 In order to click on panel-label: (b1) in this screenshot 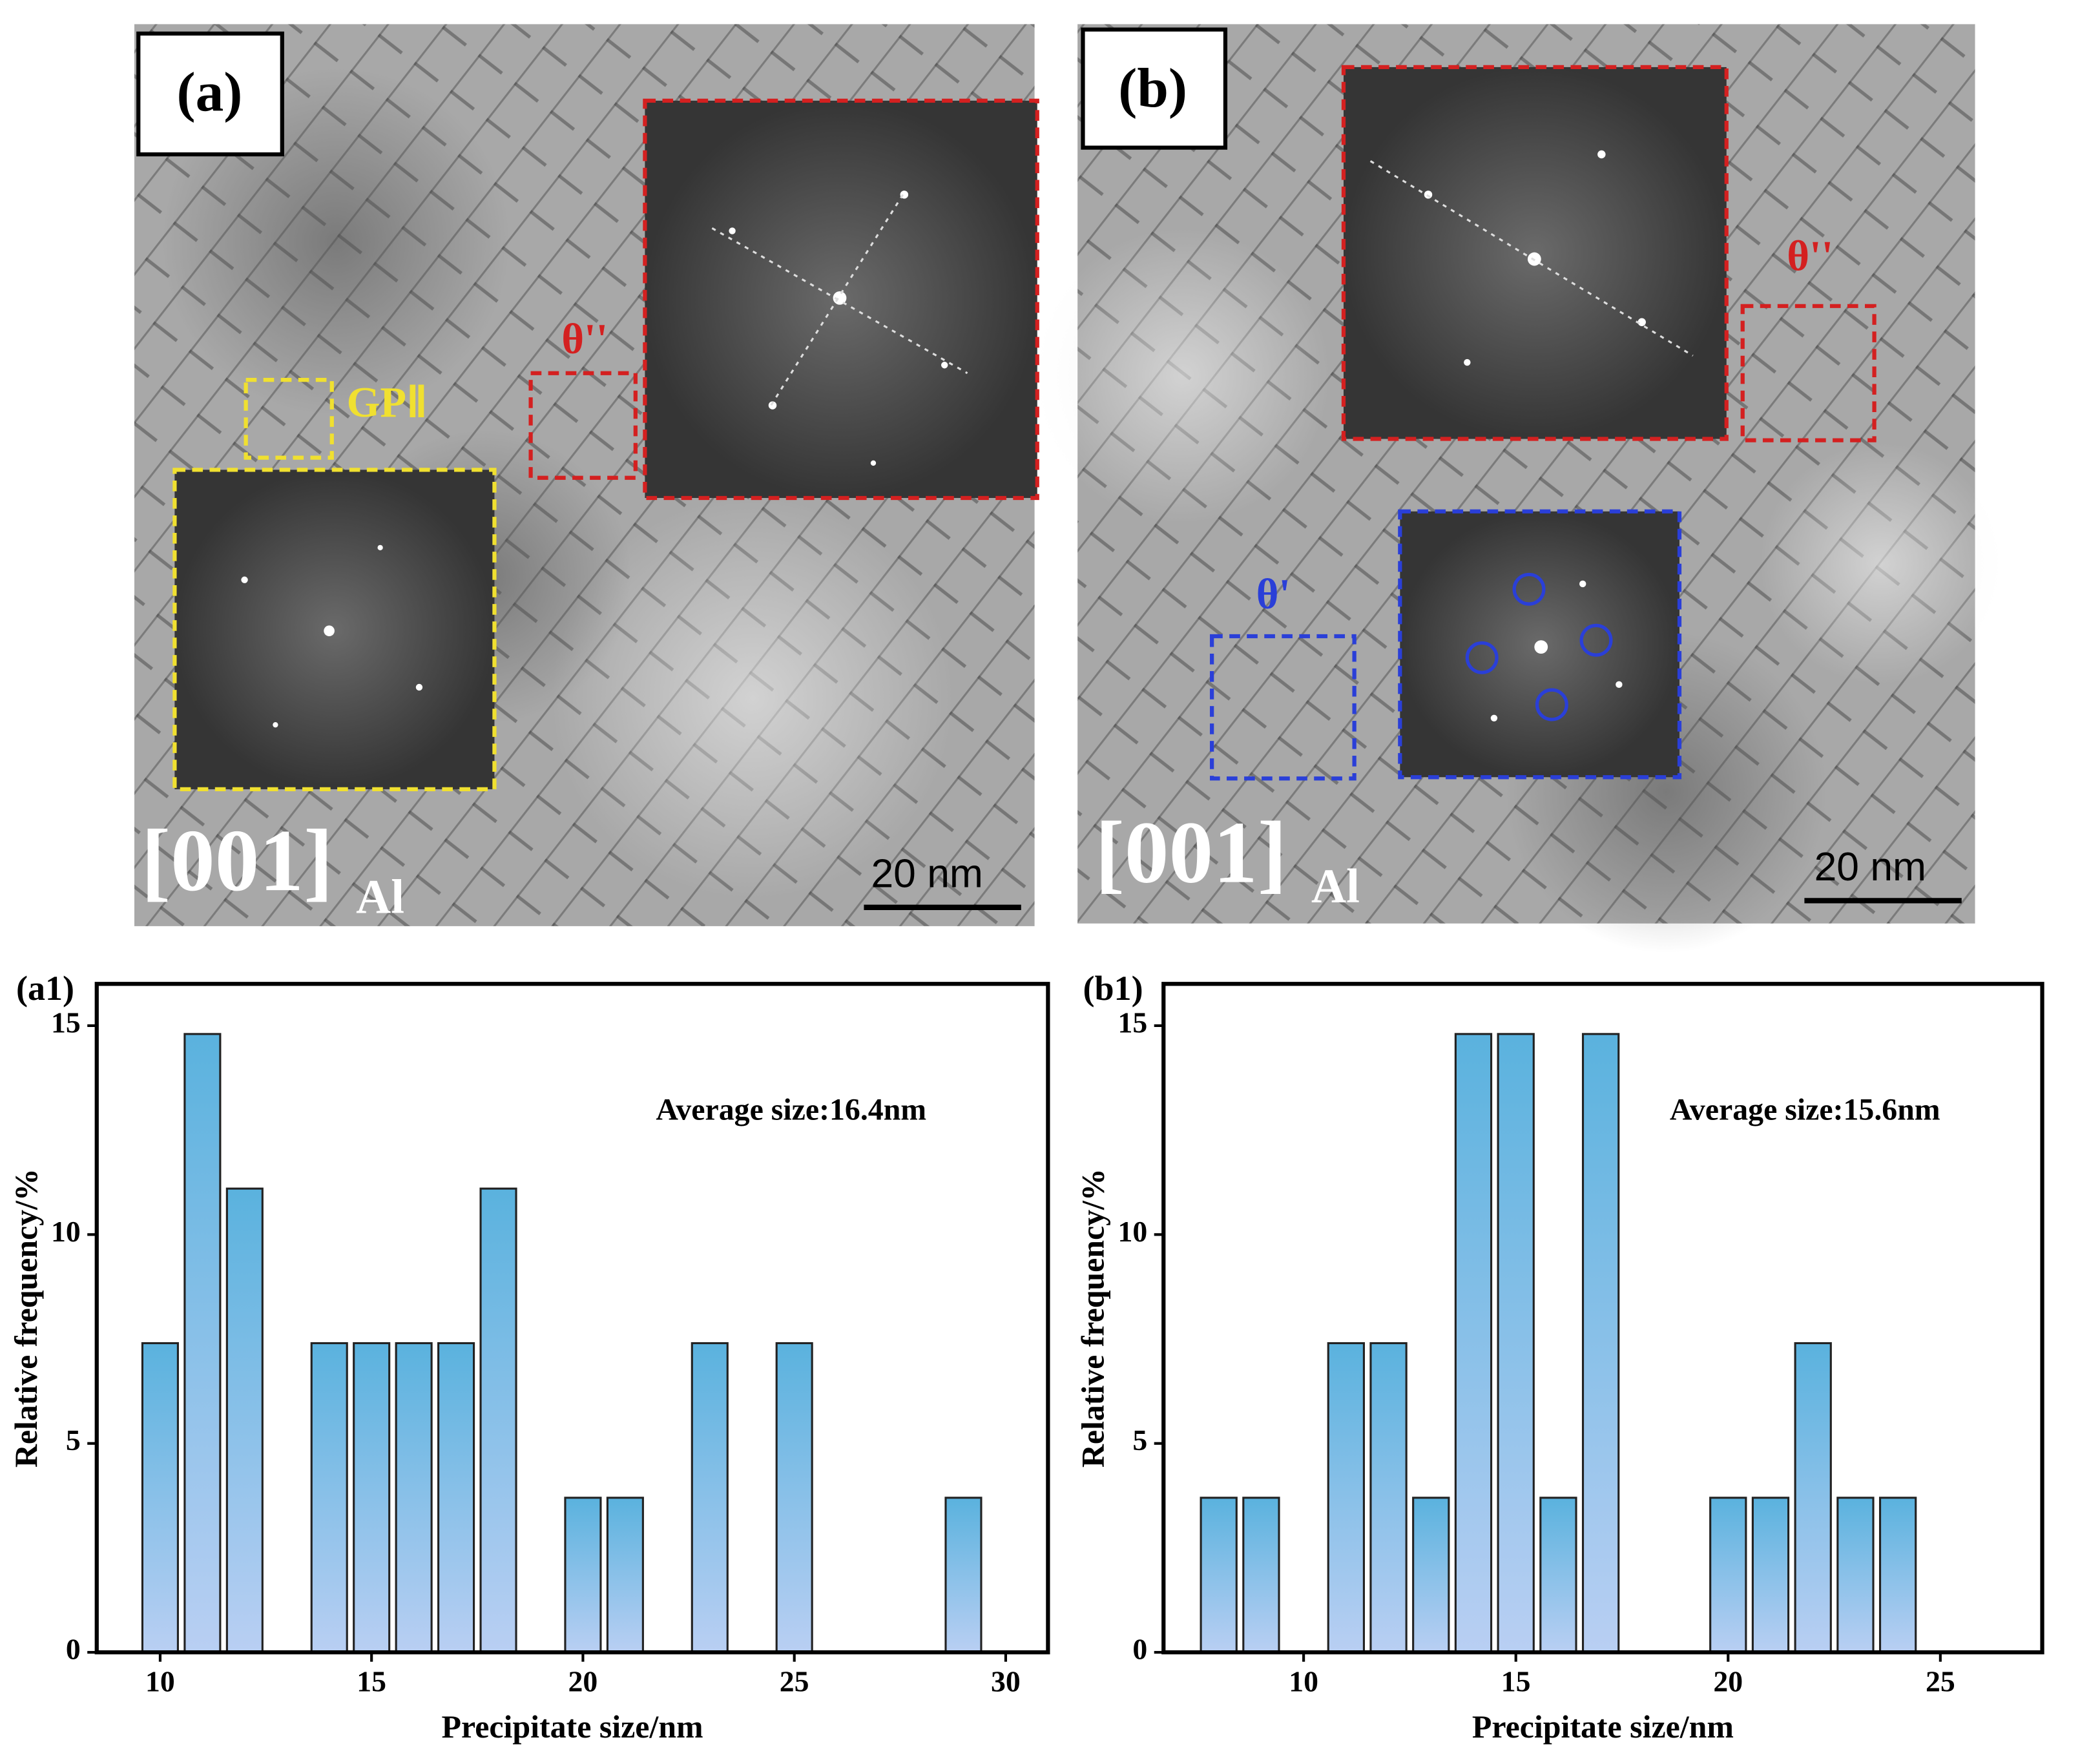, I will do `click(1113, 988)`.